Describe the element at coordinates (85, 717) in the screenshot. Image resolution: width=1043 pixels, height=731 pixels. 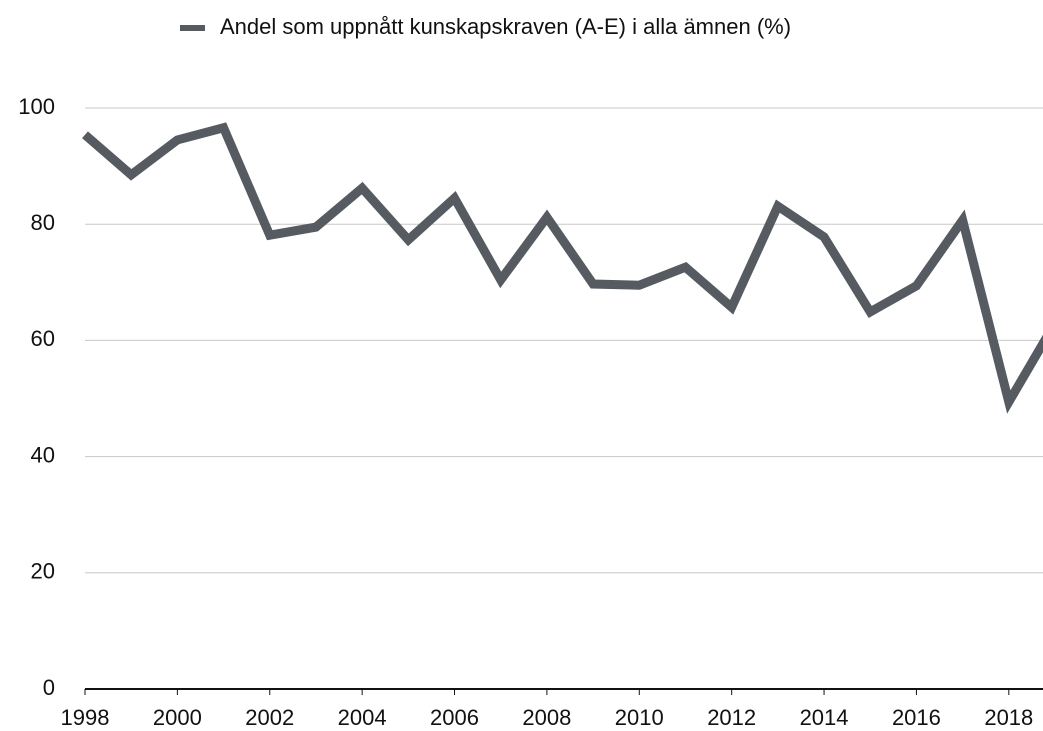
I see `x-tick-label: 1998` at that location.